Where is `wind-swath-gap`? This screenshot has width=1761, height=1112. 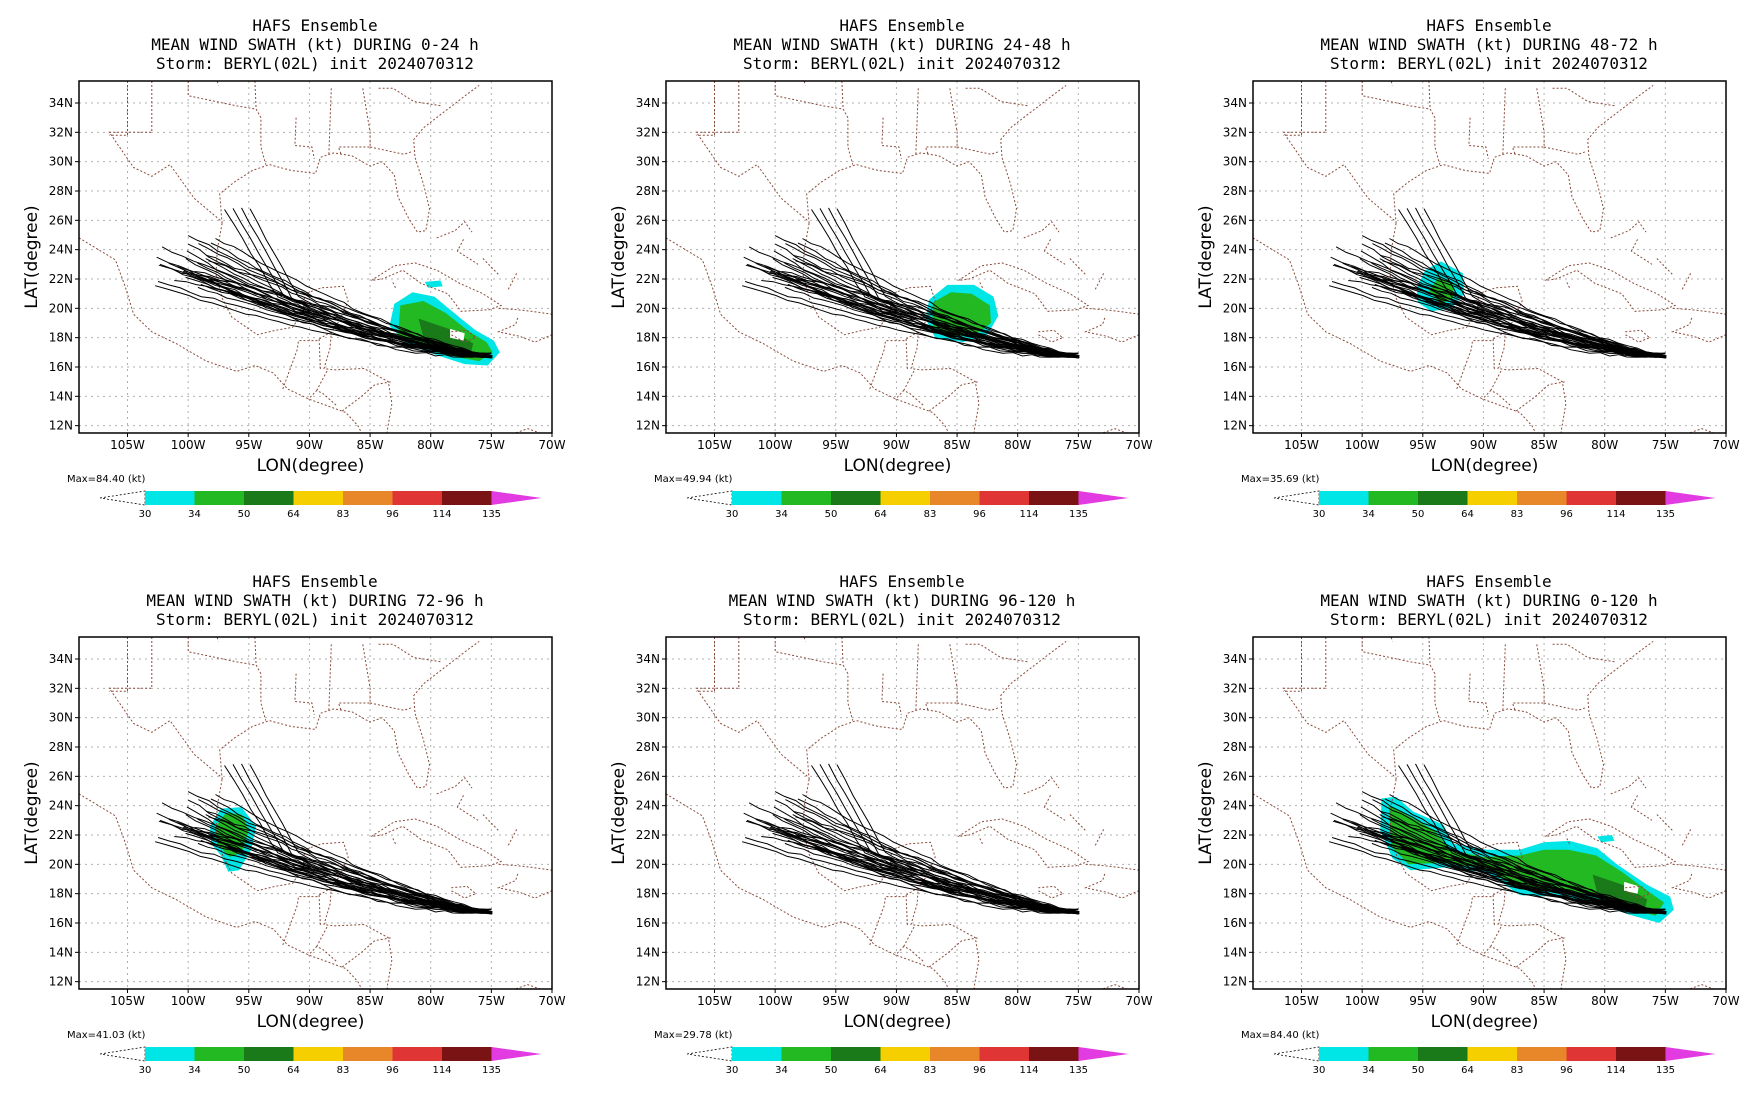
wind-swath-gap is located at coordinates (457, 334).